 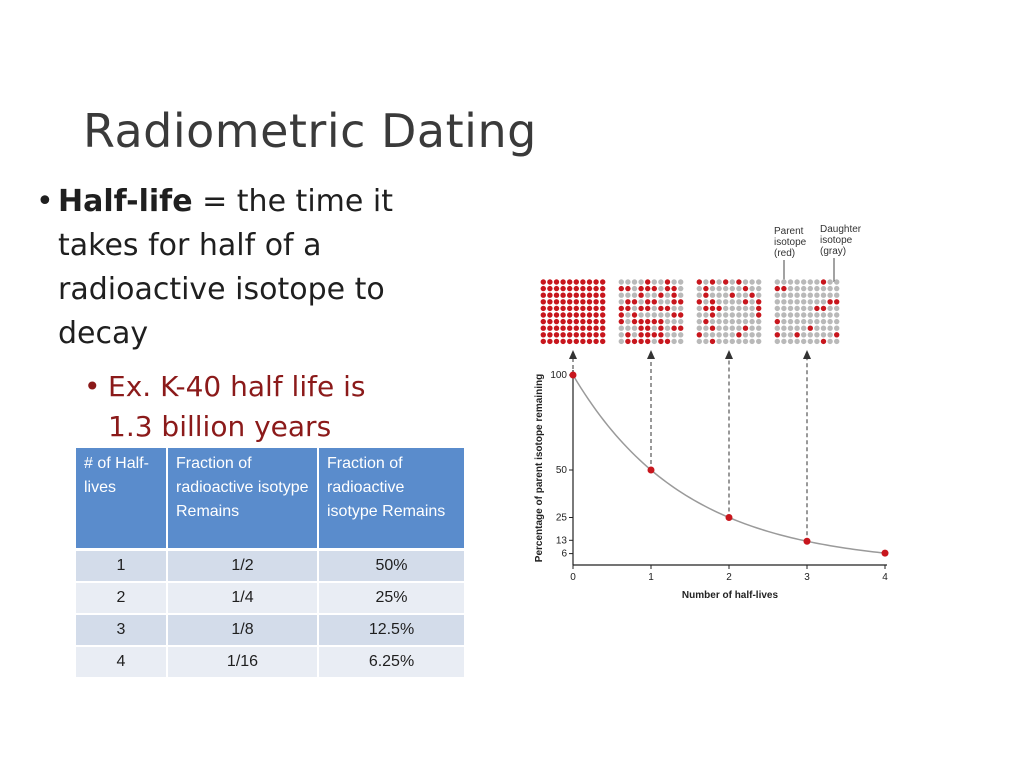 What do you see at coordinates (841, 229) in the screenshot?
I see `daughter-label-line1: Daughter` at bounding box center [841, 229].